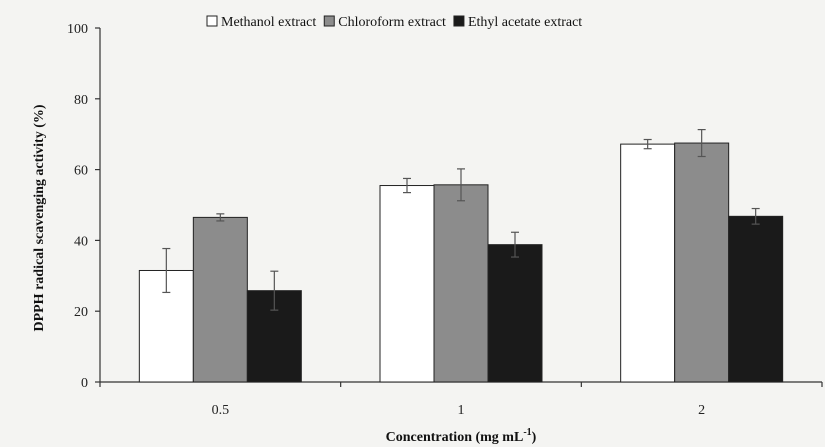  I want to click on x-axis-title: Concentration (mg mL-1), so click(461, 436).